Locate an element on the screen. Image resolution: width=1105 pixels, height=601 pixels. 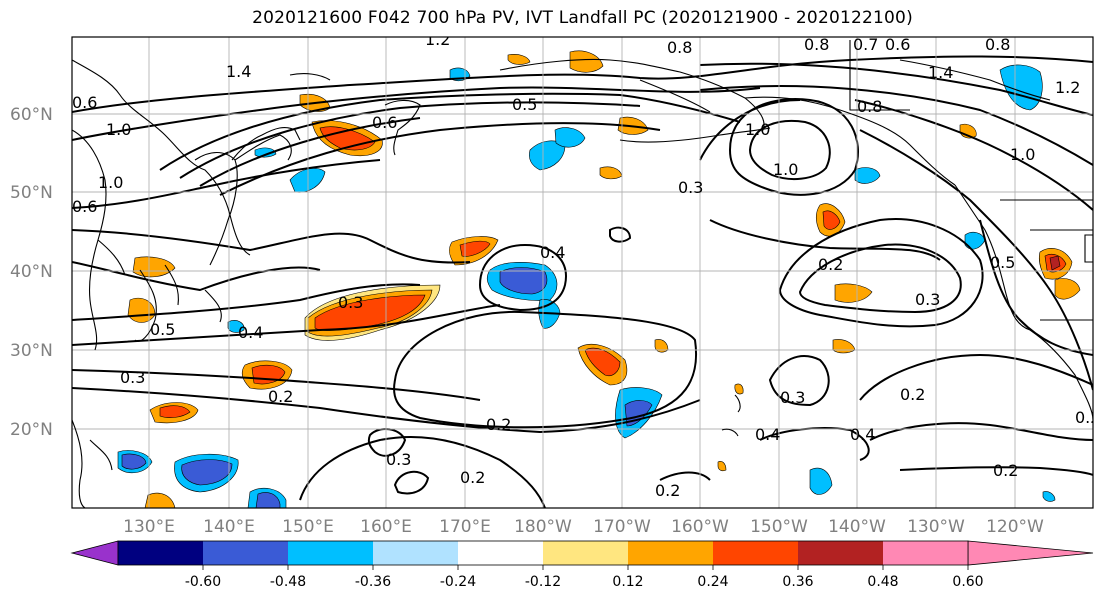
latitude-labels: 60°N 50°N 40°N 30°N 20°N is located at coordinates (31, 272).